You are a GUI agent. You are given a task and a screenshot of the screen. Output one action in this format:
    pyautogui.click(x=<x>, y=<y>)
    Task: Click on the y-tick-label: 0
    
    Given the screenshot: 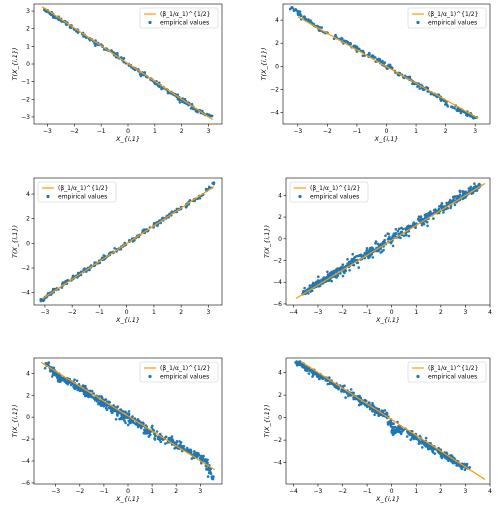 What is the action you would take?
    pyautogui.click(x=277, y=66)
    